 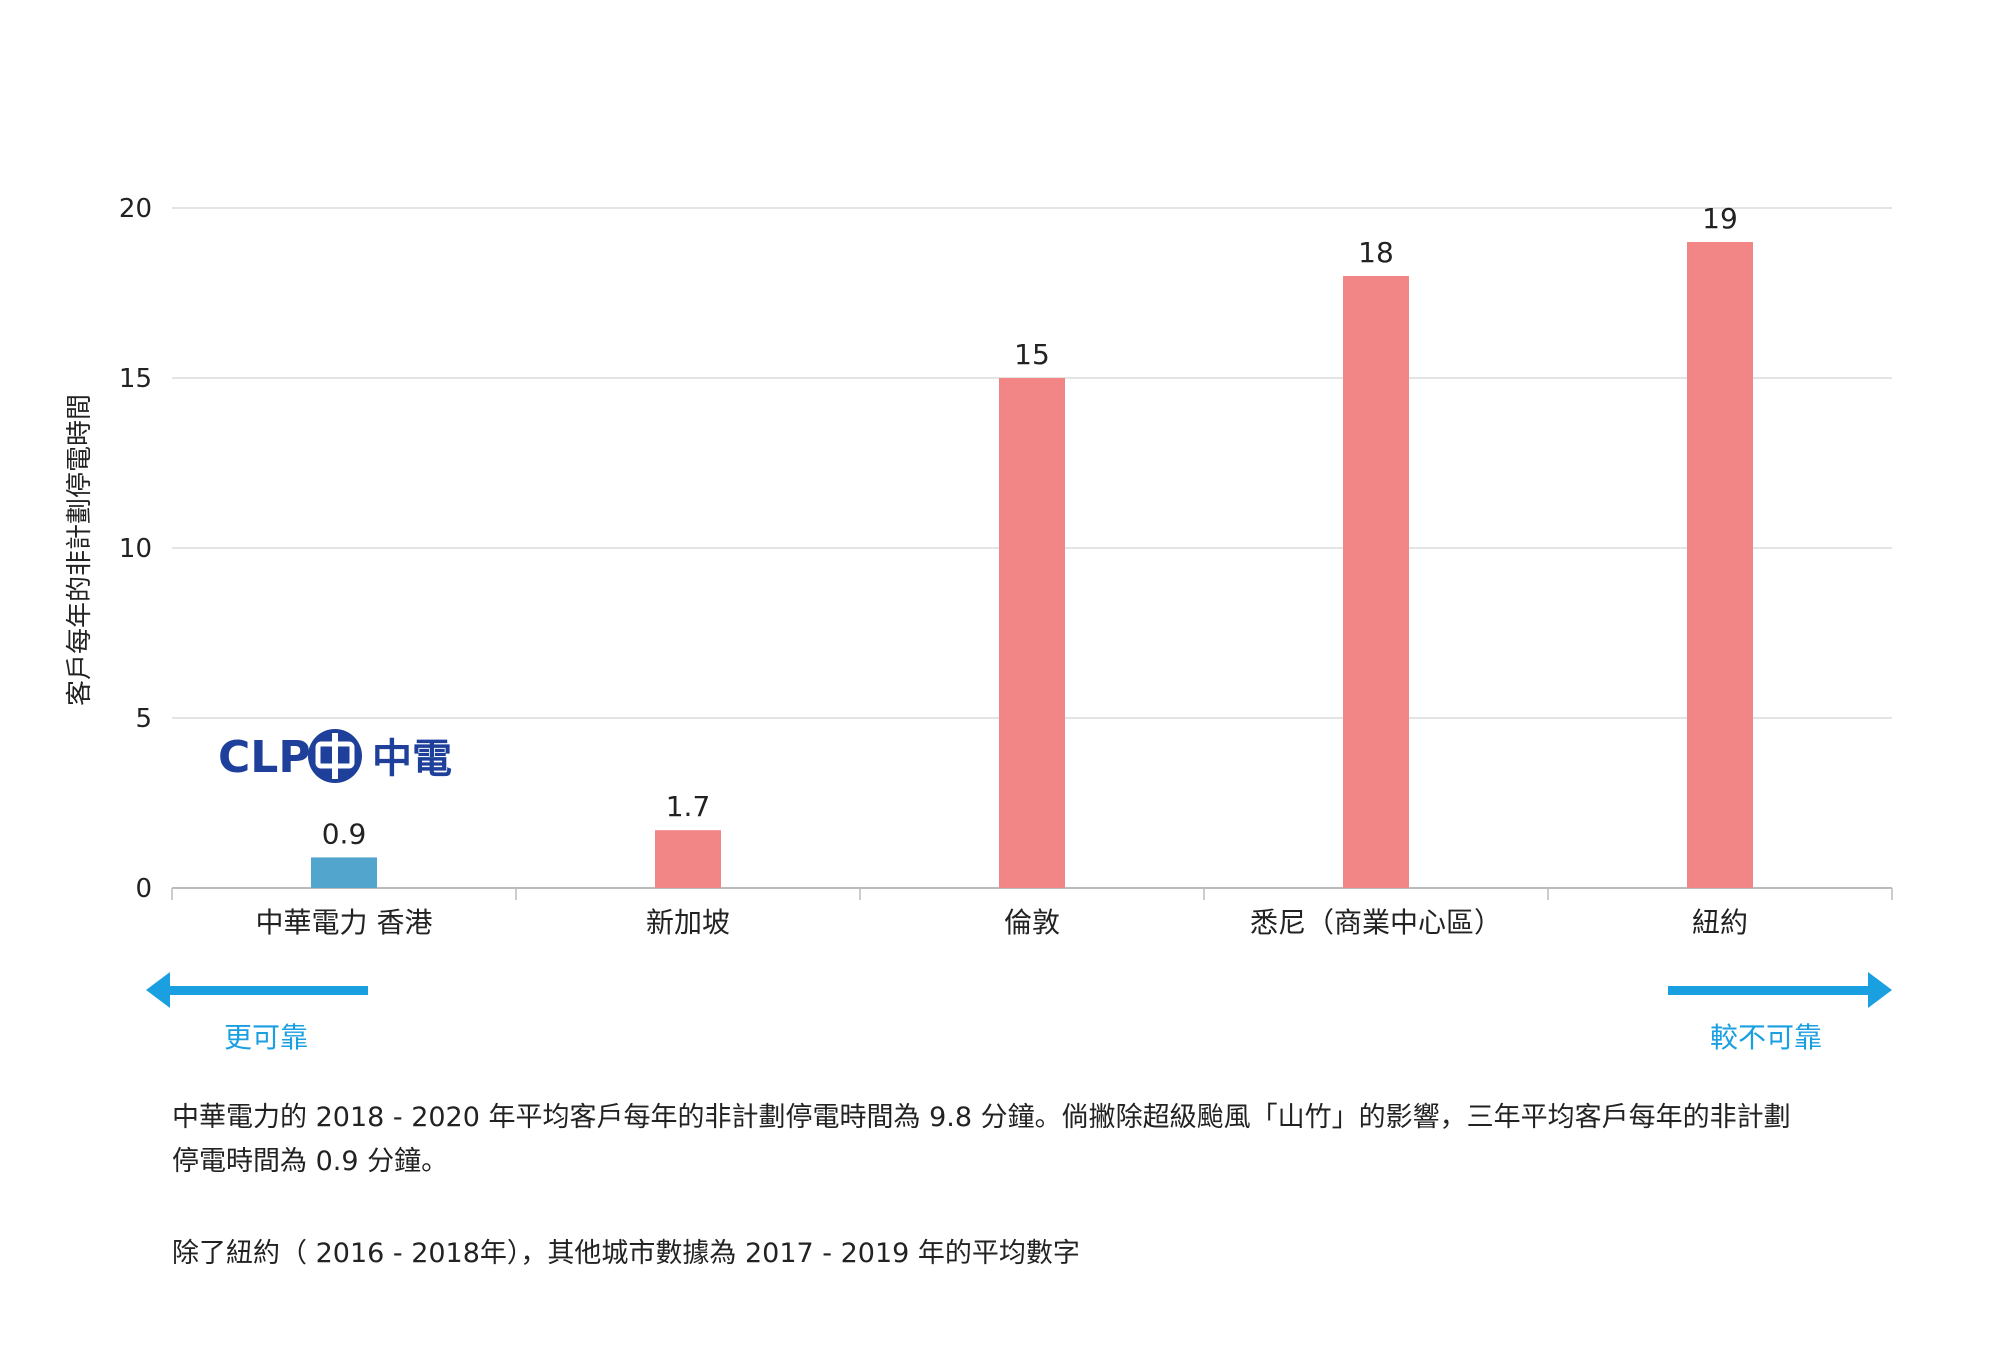 I want to click on less-reliable-arrow, so click(x=1780, y=990).